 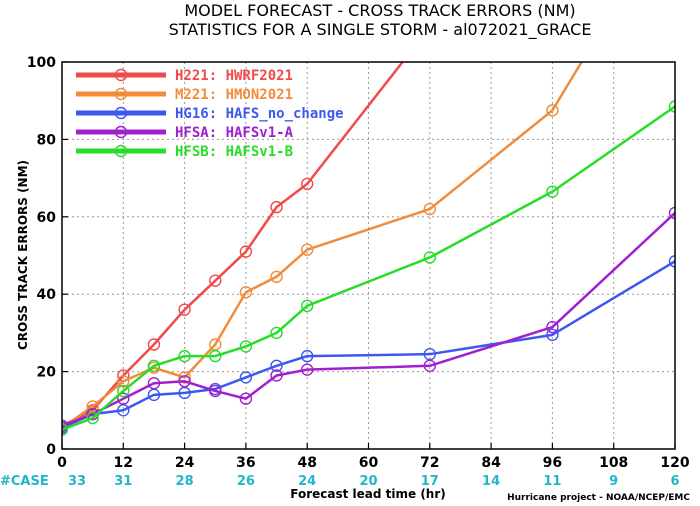 I want to click on case-count: 20, so click(x=368, y=481).